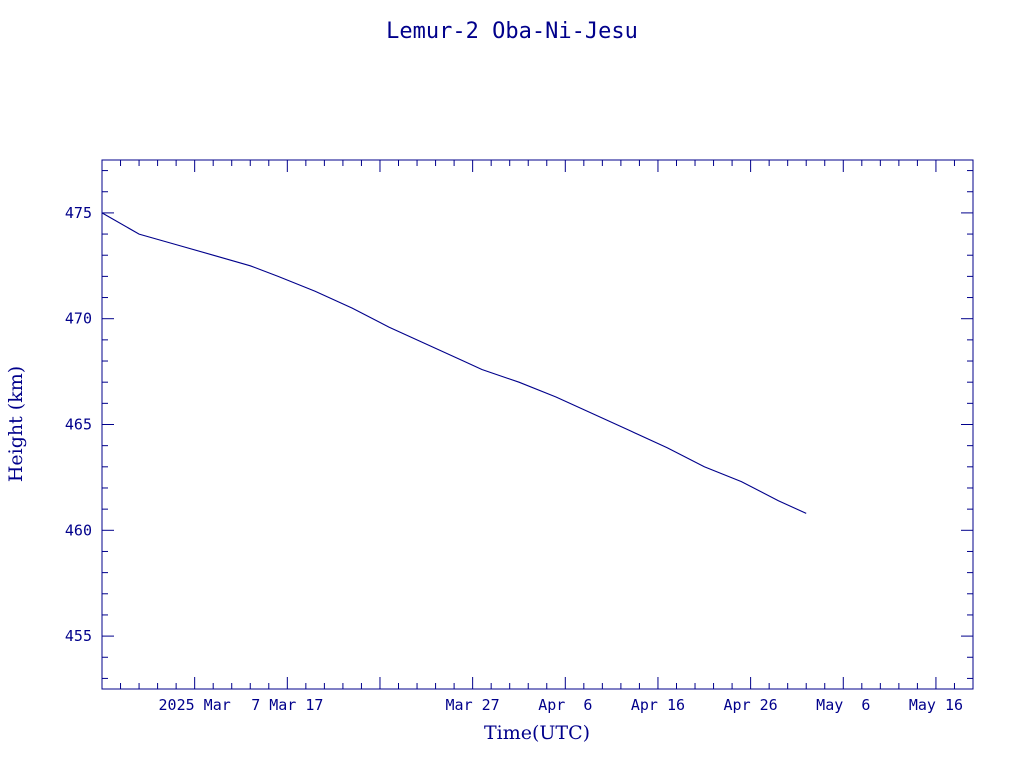 This screenshot has width=1024, height=768. I want to click on chart-title: Lemur-2 Oba-Ni-Jesu, so click(512, 31).